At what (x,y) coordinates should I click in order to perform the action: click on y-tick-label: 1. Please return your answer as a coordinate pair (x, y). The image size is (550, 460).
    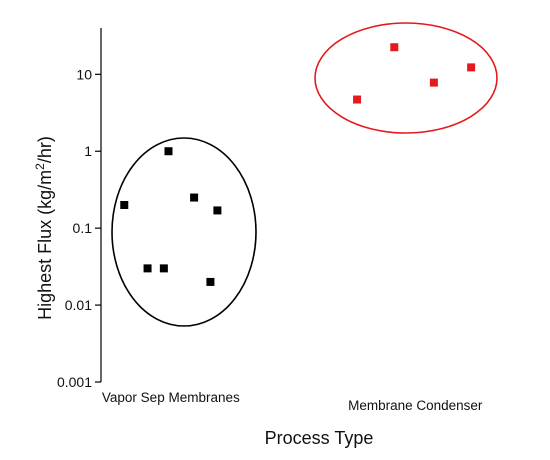
    Looking at the image, I should click on (88, 151).